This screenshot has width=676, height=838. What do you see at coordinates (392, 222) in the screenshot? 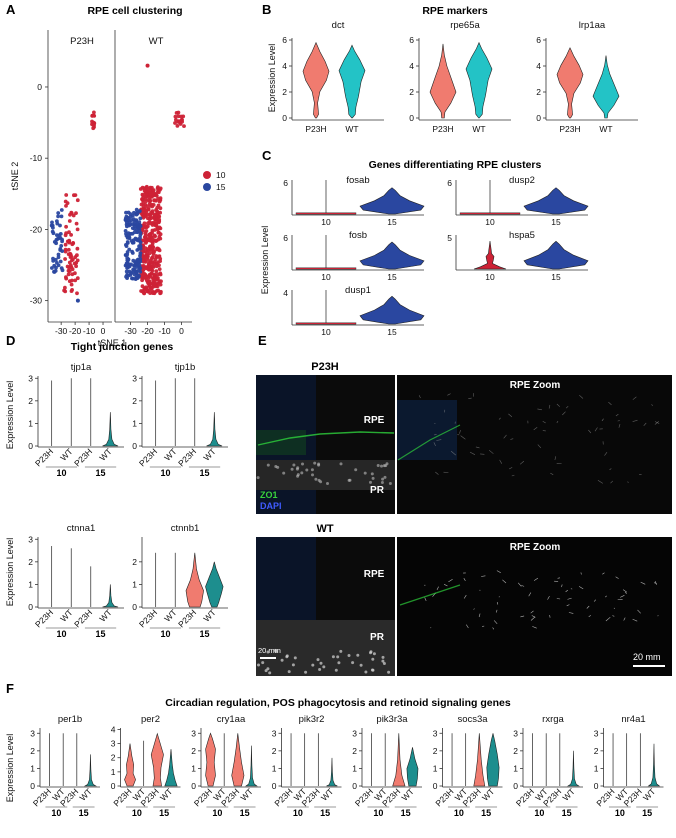
I see `category-label: 15` at bounding box center [392, 222].